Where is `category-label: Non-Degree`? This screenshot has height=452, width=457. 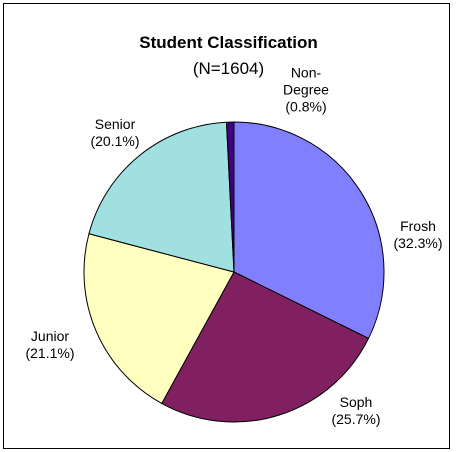 category-label: Non-Degree is located at coordinates (306, 81).